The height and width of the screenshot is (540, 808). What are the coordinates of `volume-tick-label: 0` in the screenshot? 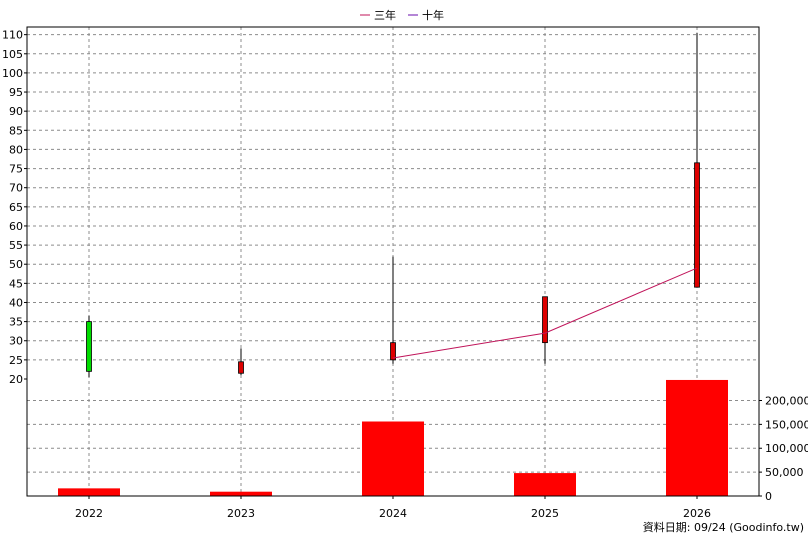 It's located at (768, 496).